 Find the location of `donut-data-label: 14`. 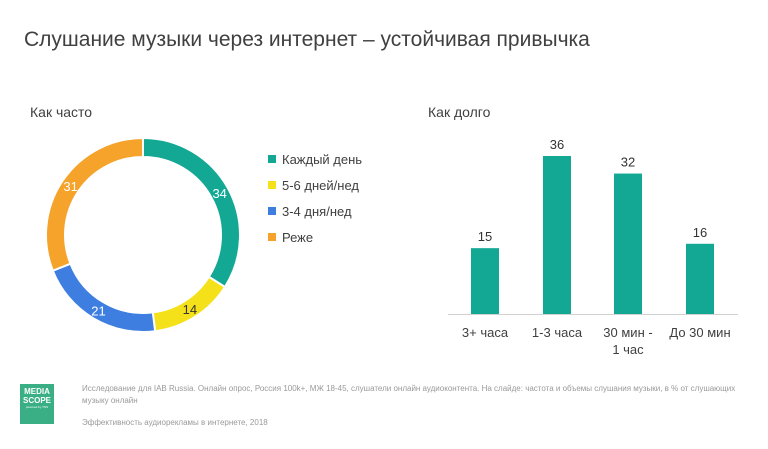

donut-data-label: 14 is located at coordinates (190, 309).